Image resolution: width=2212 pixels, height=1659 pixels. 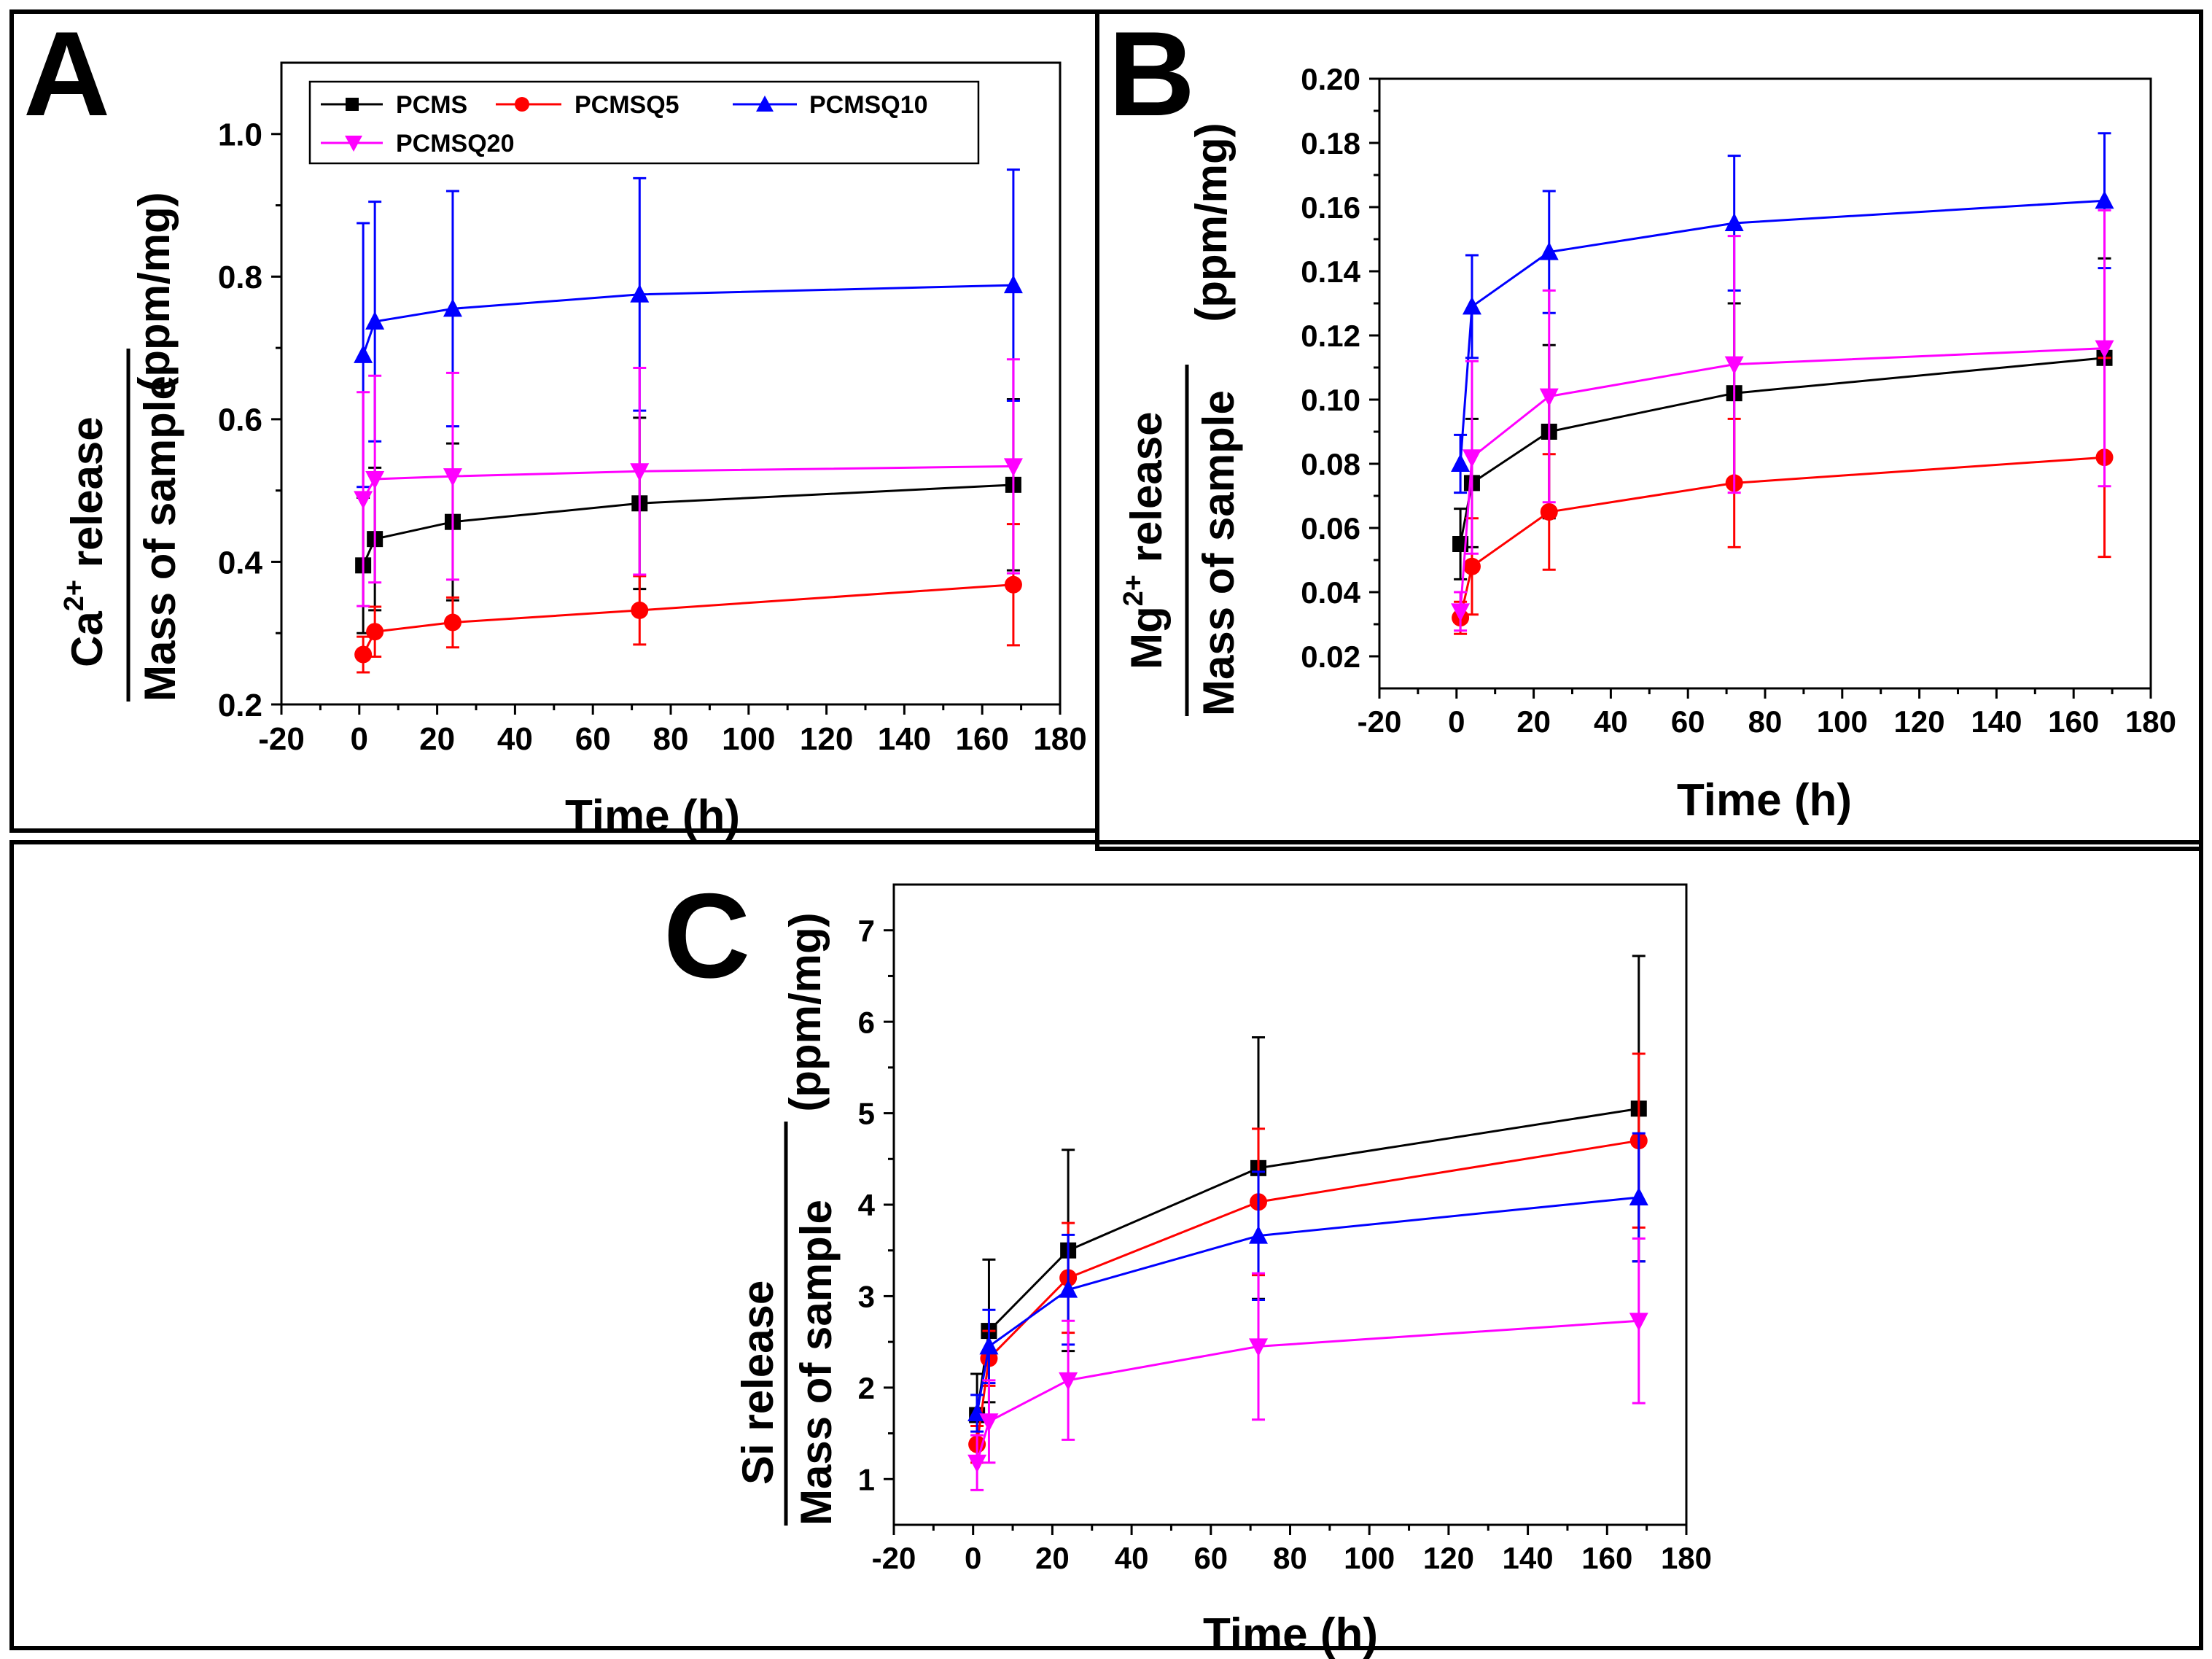 I want to click on legend-marker-pcmsq5, so click(x=522, y=104).